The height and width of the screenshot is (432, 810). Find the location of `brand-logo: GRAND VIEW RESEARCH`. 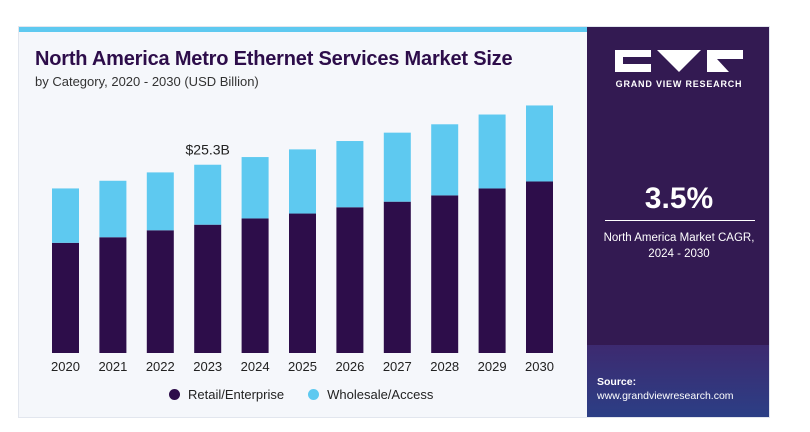

brand-logo: GRAND VIEW RESEARCH is located at coordinates (679, 69).